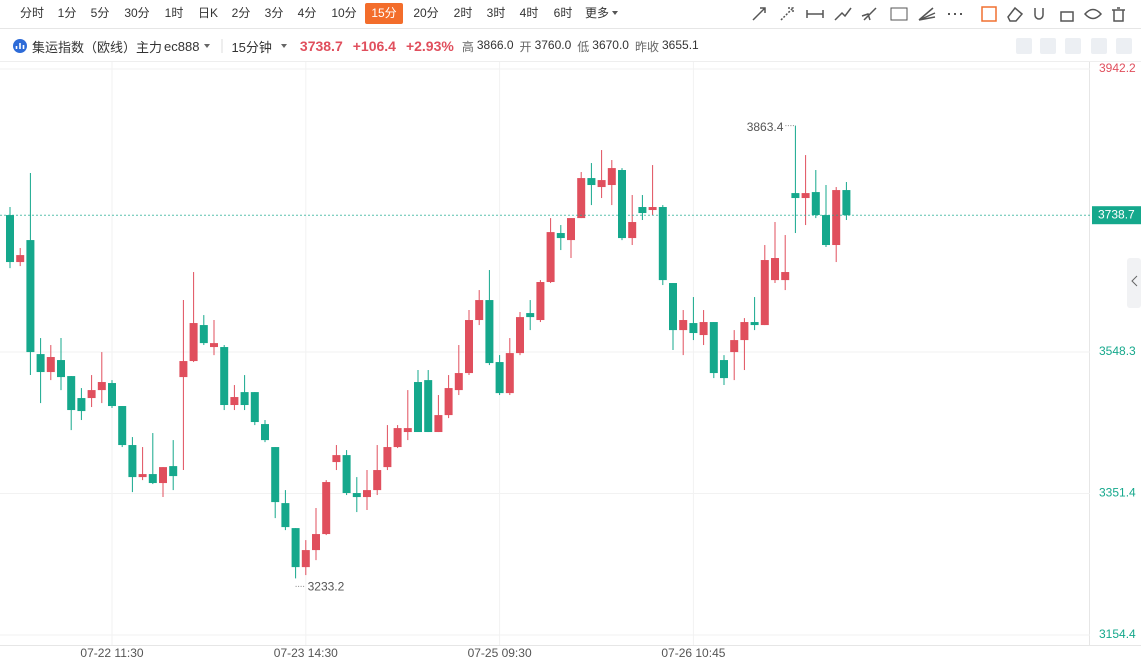 This screenshot has height=663, width=1141. What do you see at coordinates (174, 13) in the screenshot?
I see `period-button: 1时` at bounding box center [174, 13].